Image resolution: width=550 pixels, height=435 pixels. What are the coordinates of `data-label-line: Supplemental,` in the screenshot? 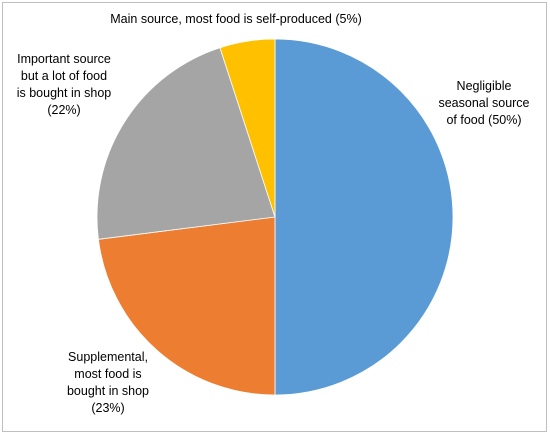 It's located at (108, 357).